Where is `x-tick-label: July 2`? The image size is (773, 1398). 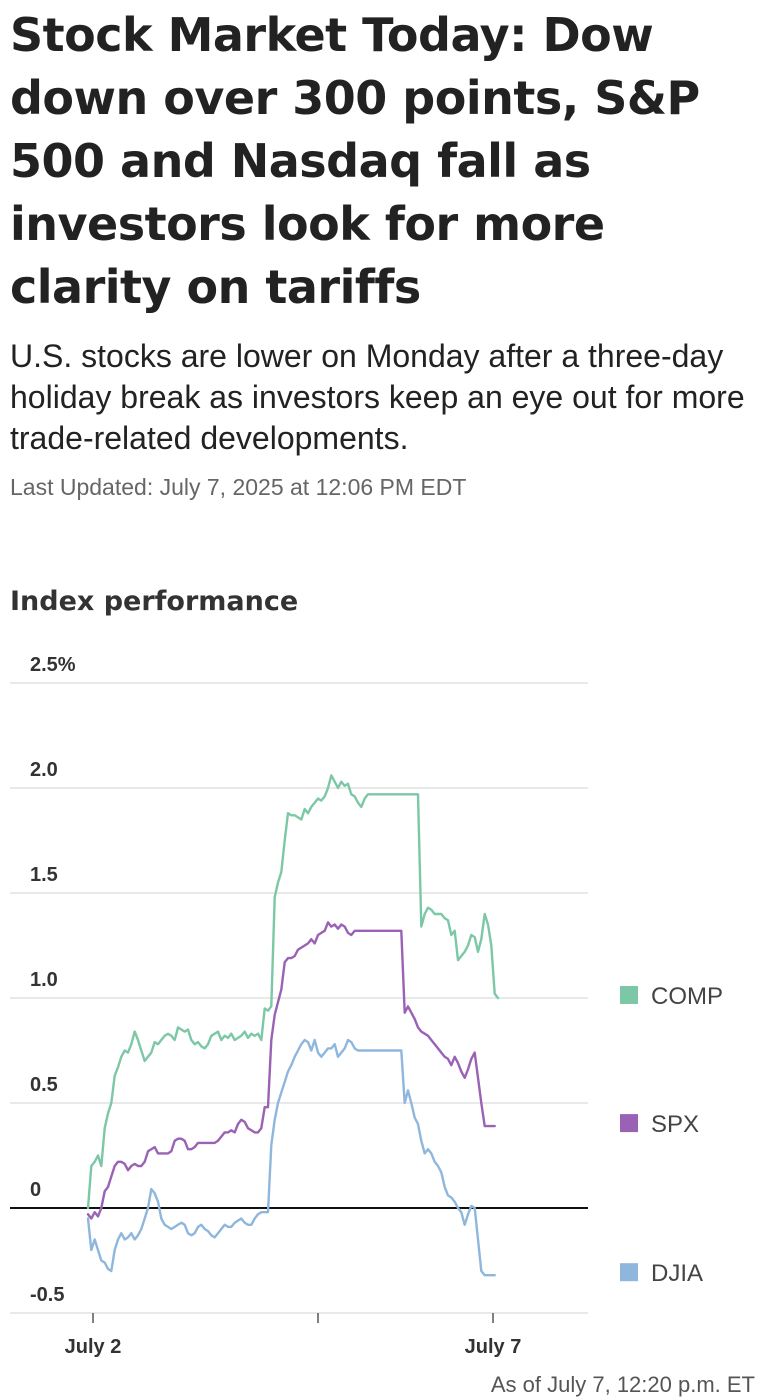 x-tick-label: July 2 is located at coordinates (93, 1347).